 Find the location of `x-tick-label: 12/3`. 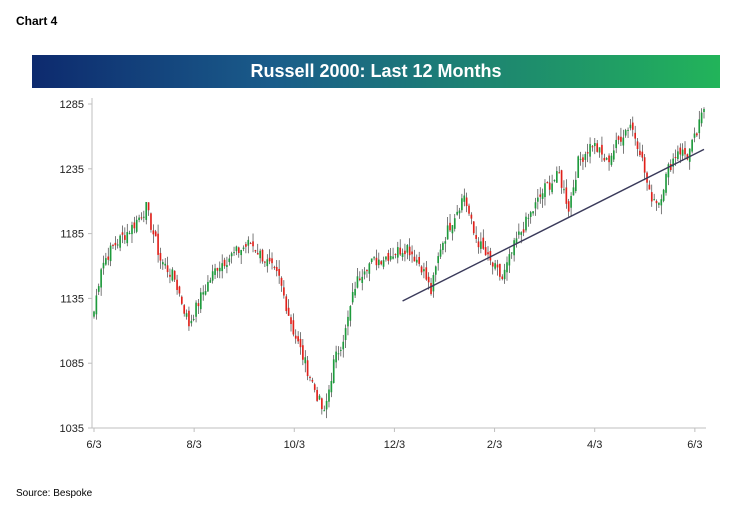

x-tick-label: 12/3 is located at coordinates (394, 445).